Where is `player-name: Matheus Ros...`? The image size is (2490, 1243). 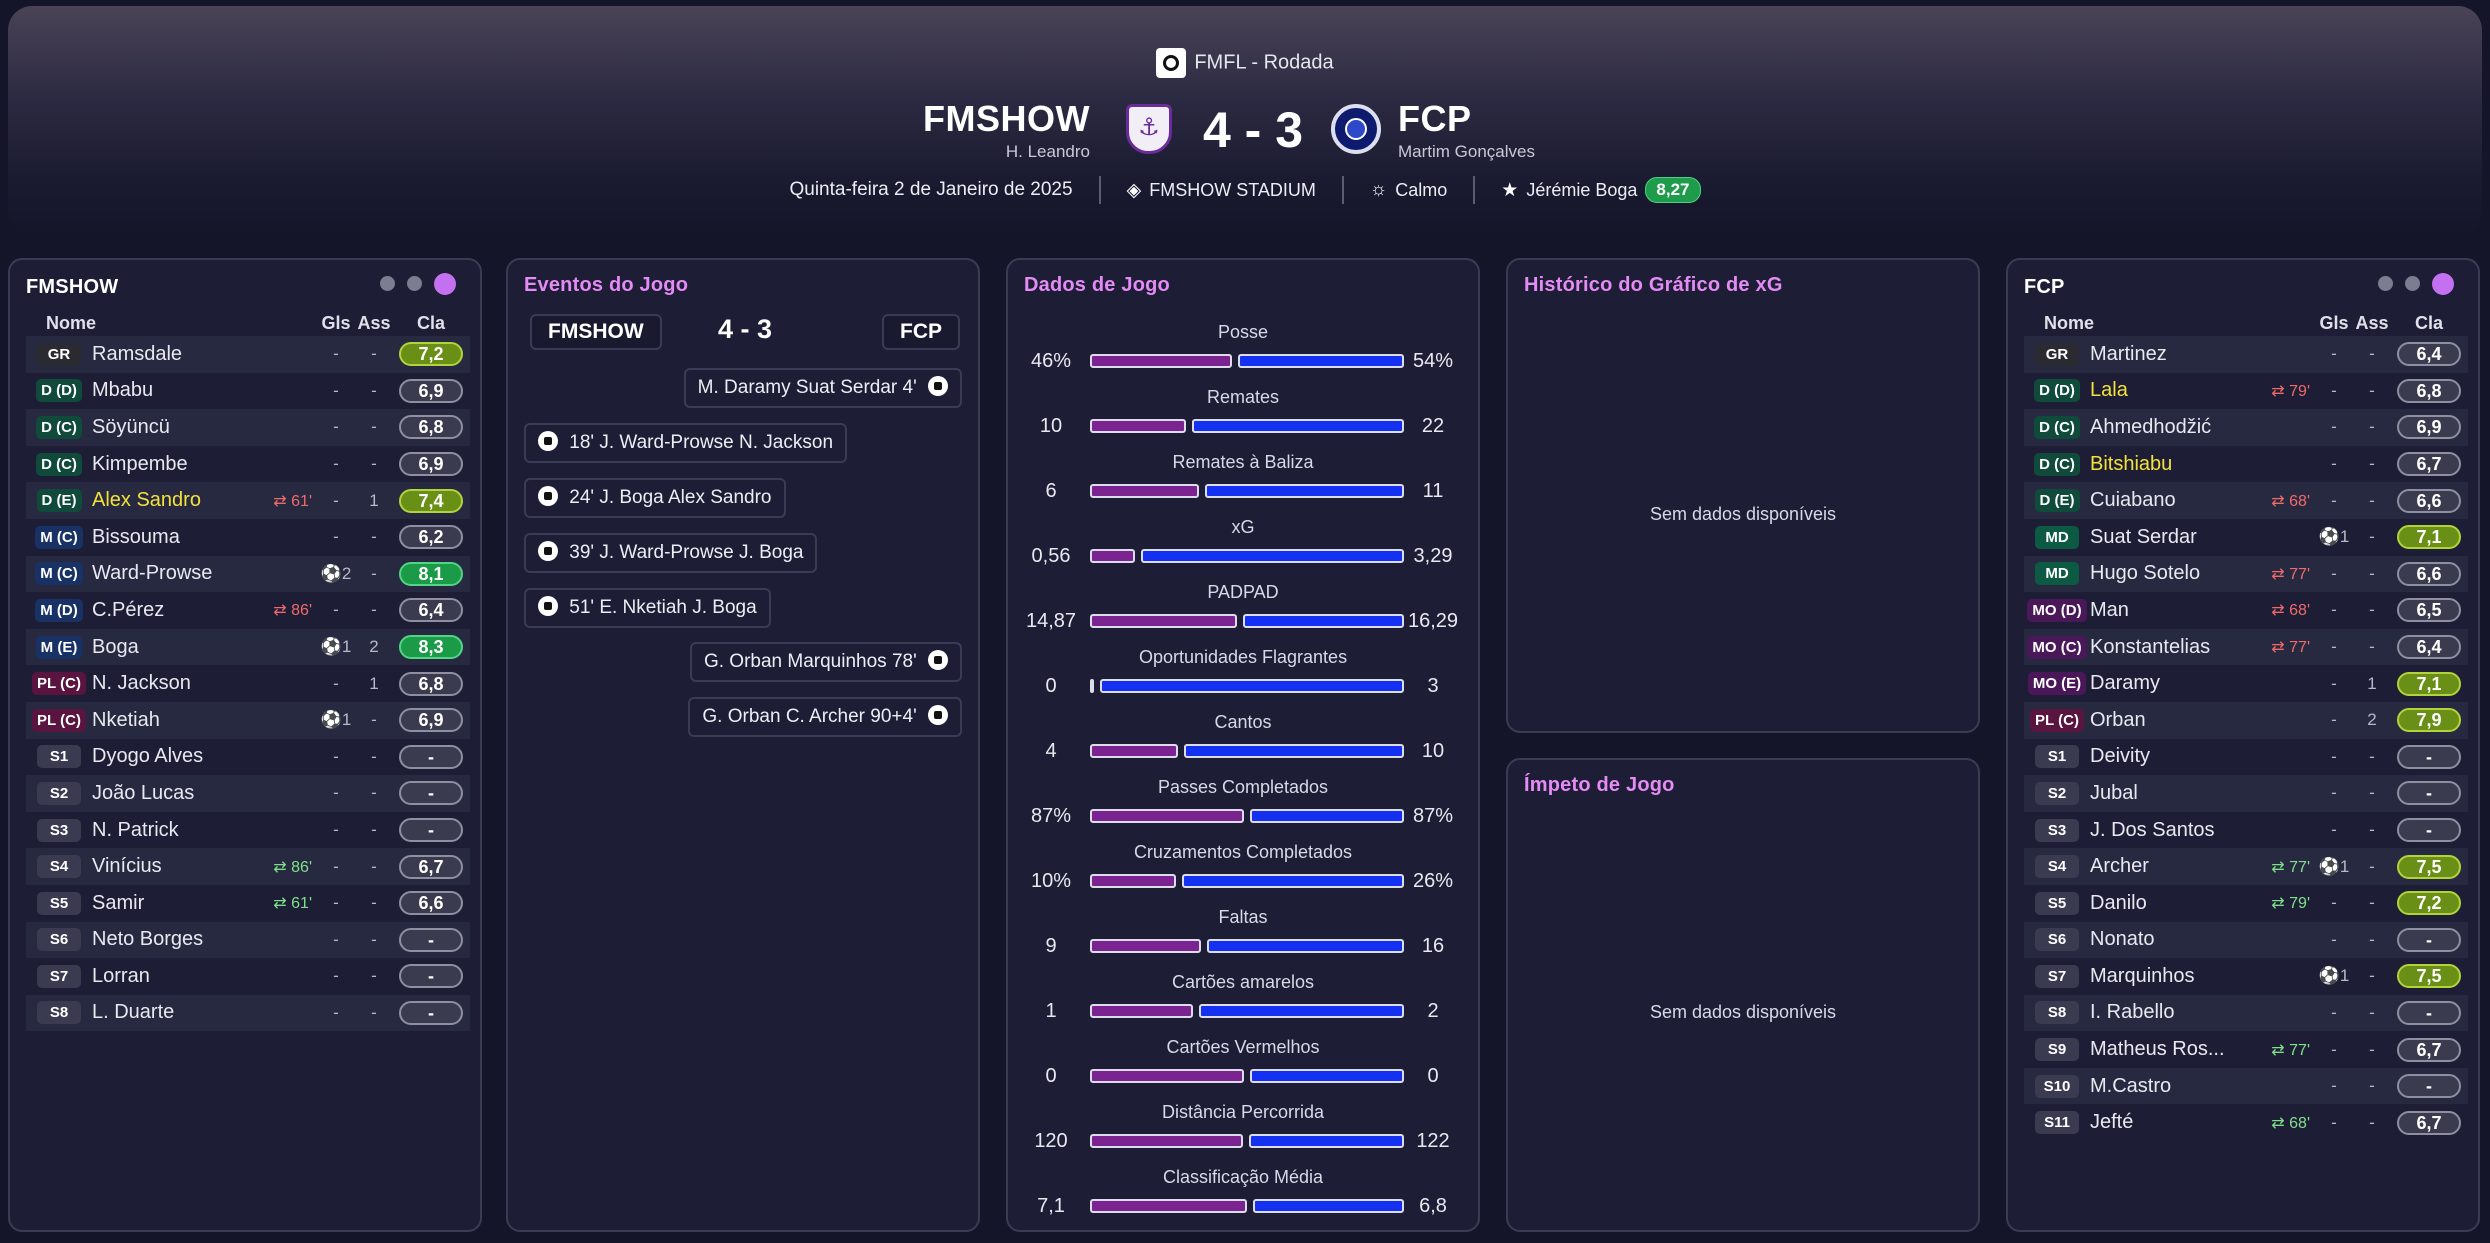
player-name: Matheus Ros... is located at coordinates (2157, 1049).